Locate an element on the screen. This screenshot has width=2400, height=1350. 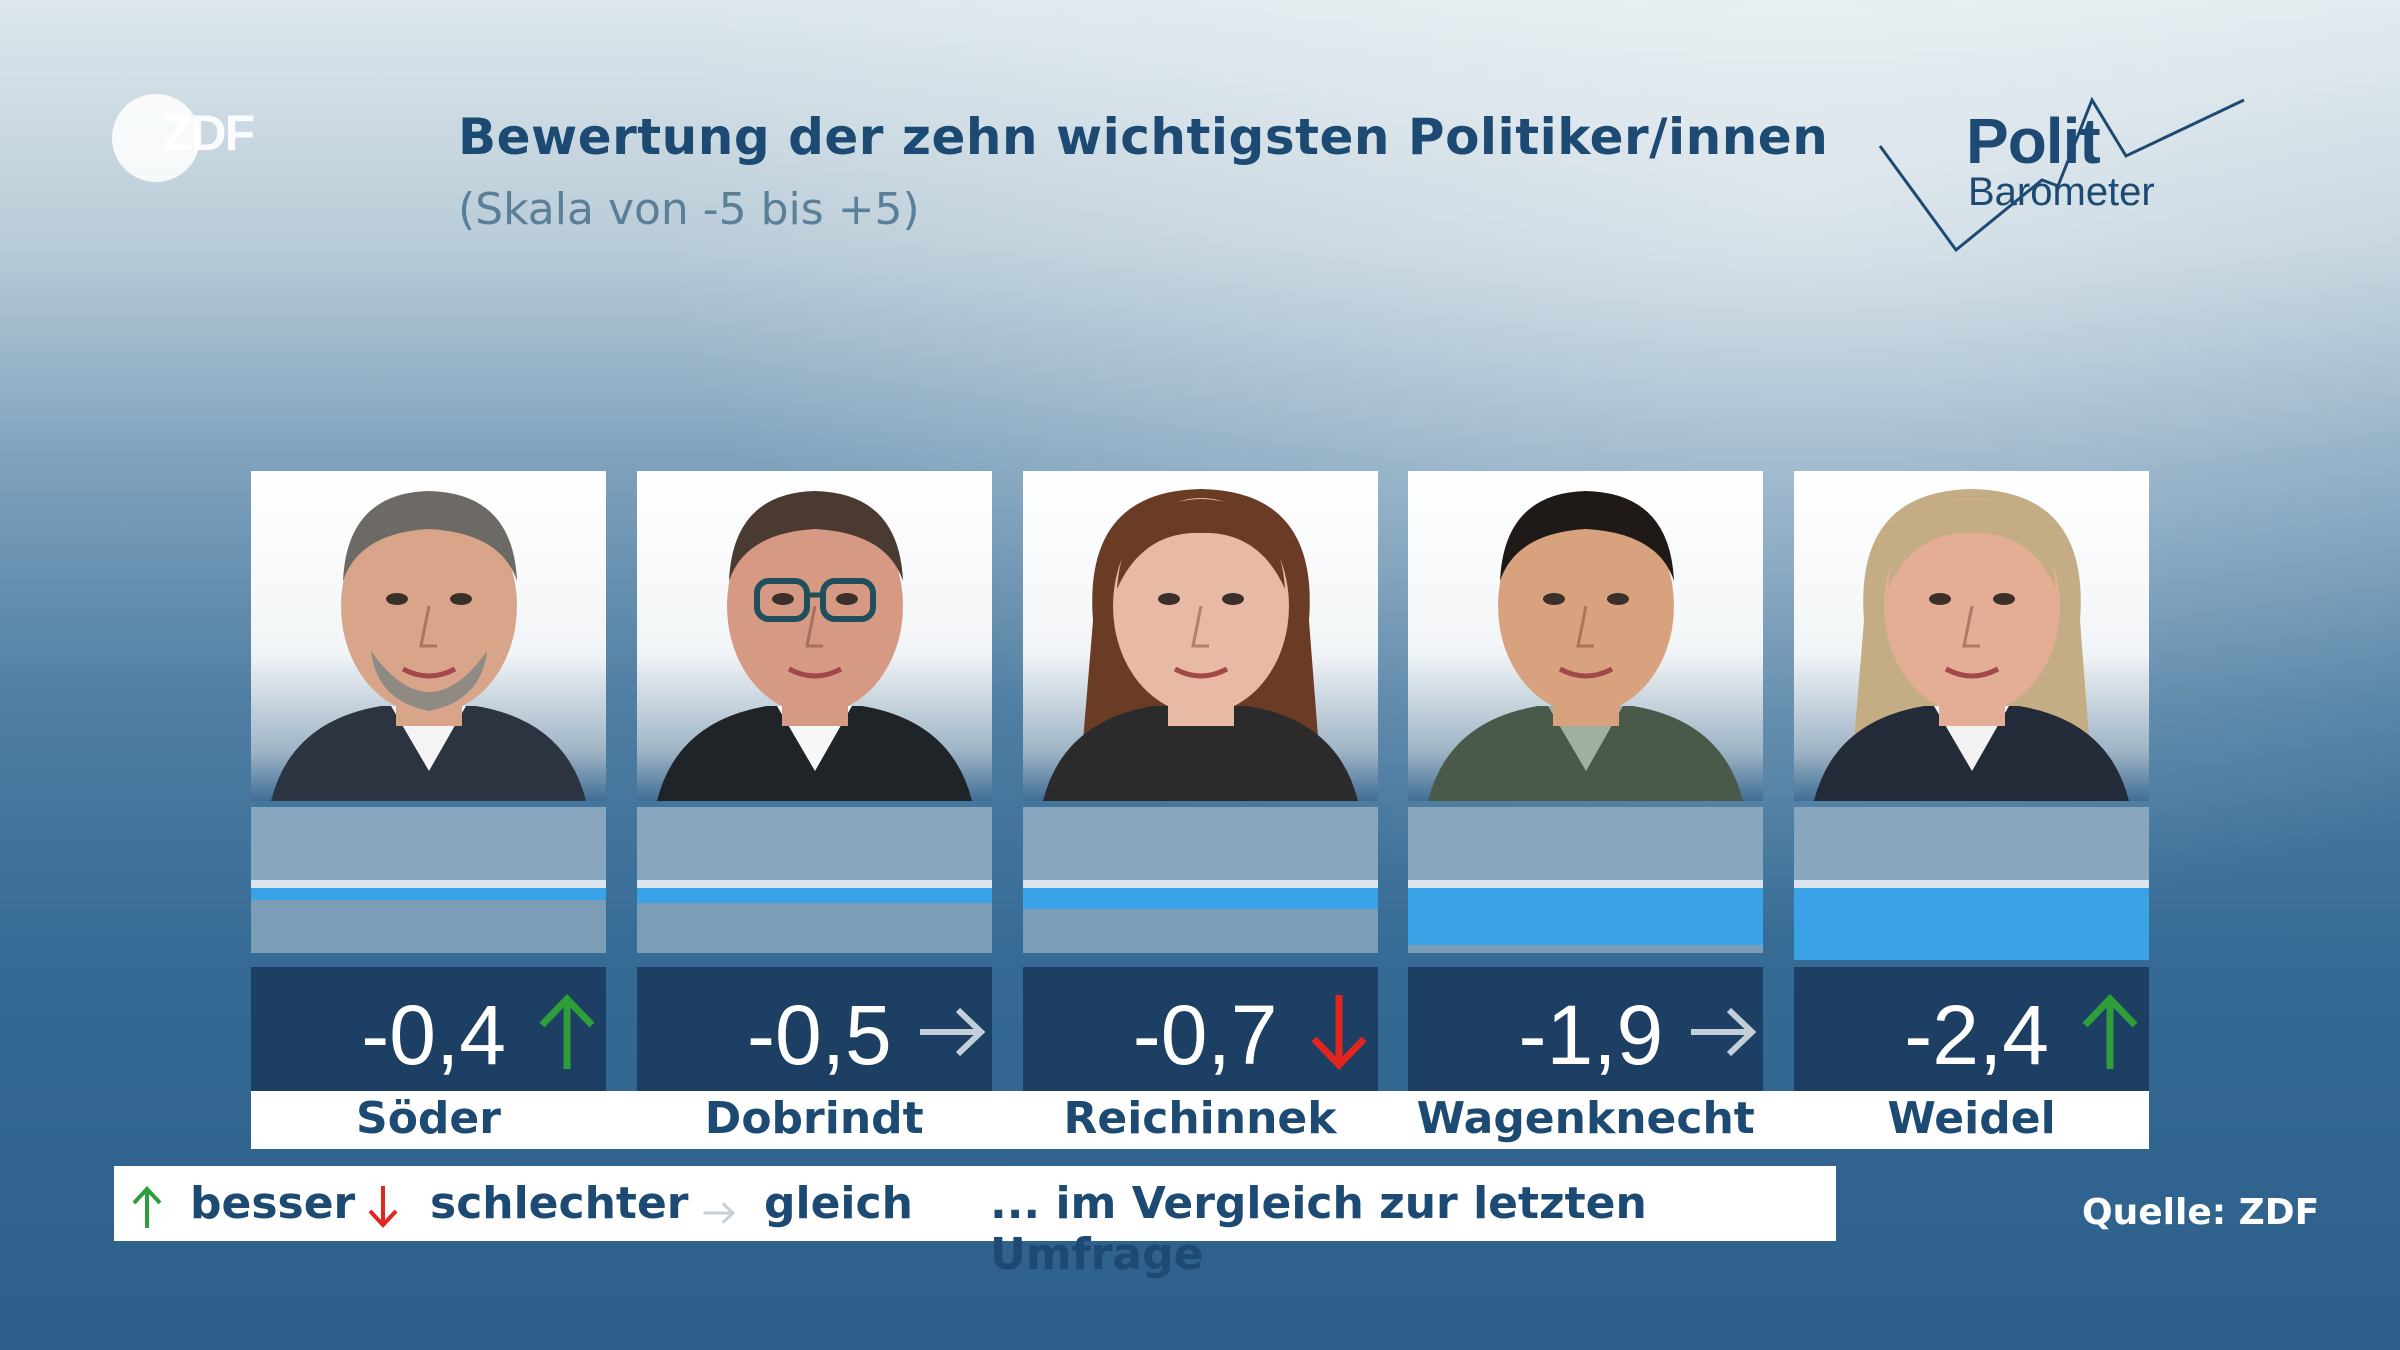
politician-name: Söder is located at coordinates (428, 1118).